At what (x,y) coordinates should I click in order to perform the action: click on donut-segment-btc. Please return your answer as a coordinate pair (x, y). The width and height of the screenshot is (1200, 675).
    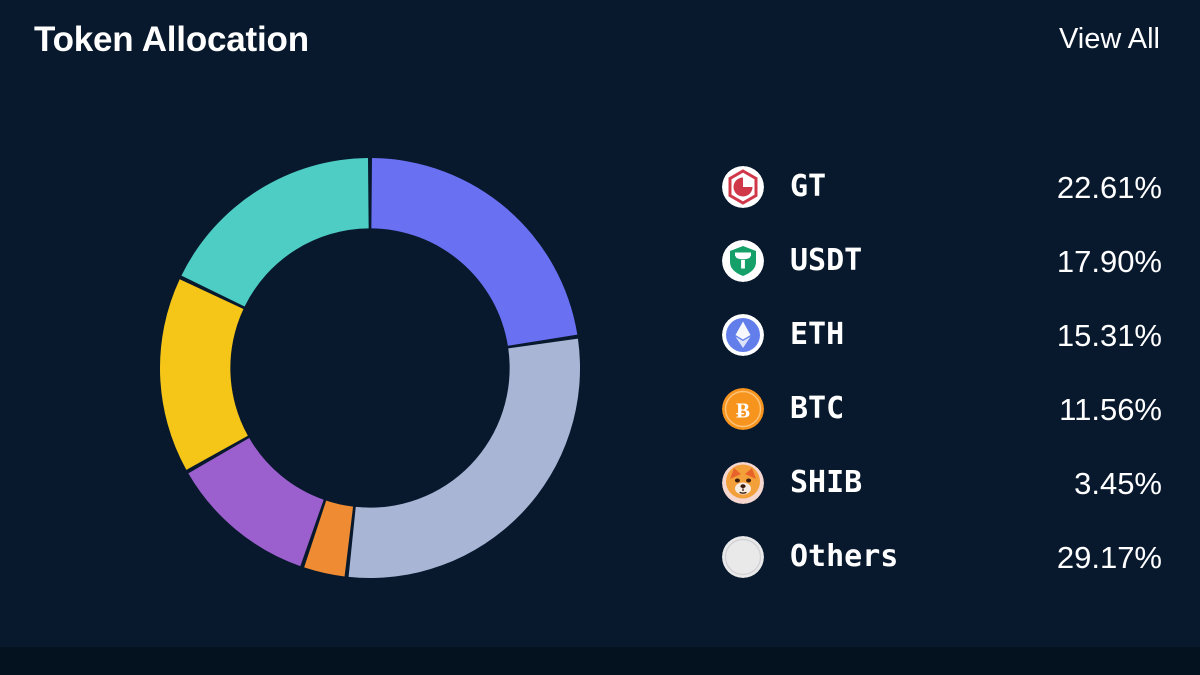
    Looking at the image, I should click on (256, 502).